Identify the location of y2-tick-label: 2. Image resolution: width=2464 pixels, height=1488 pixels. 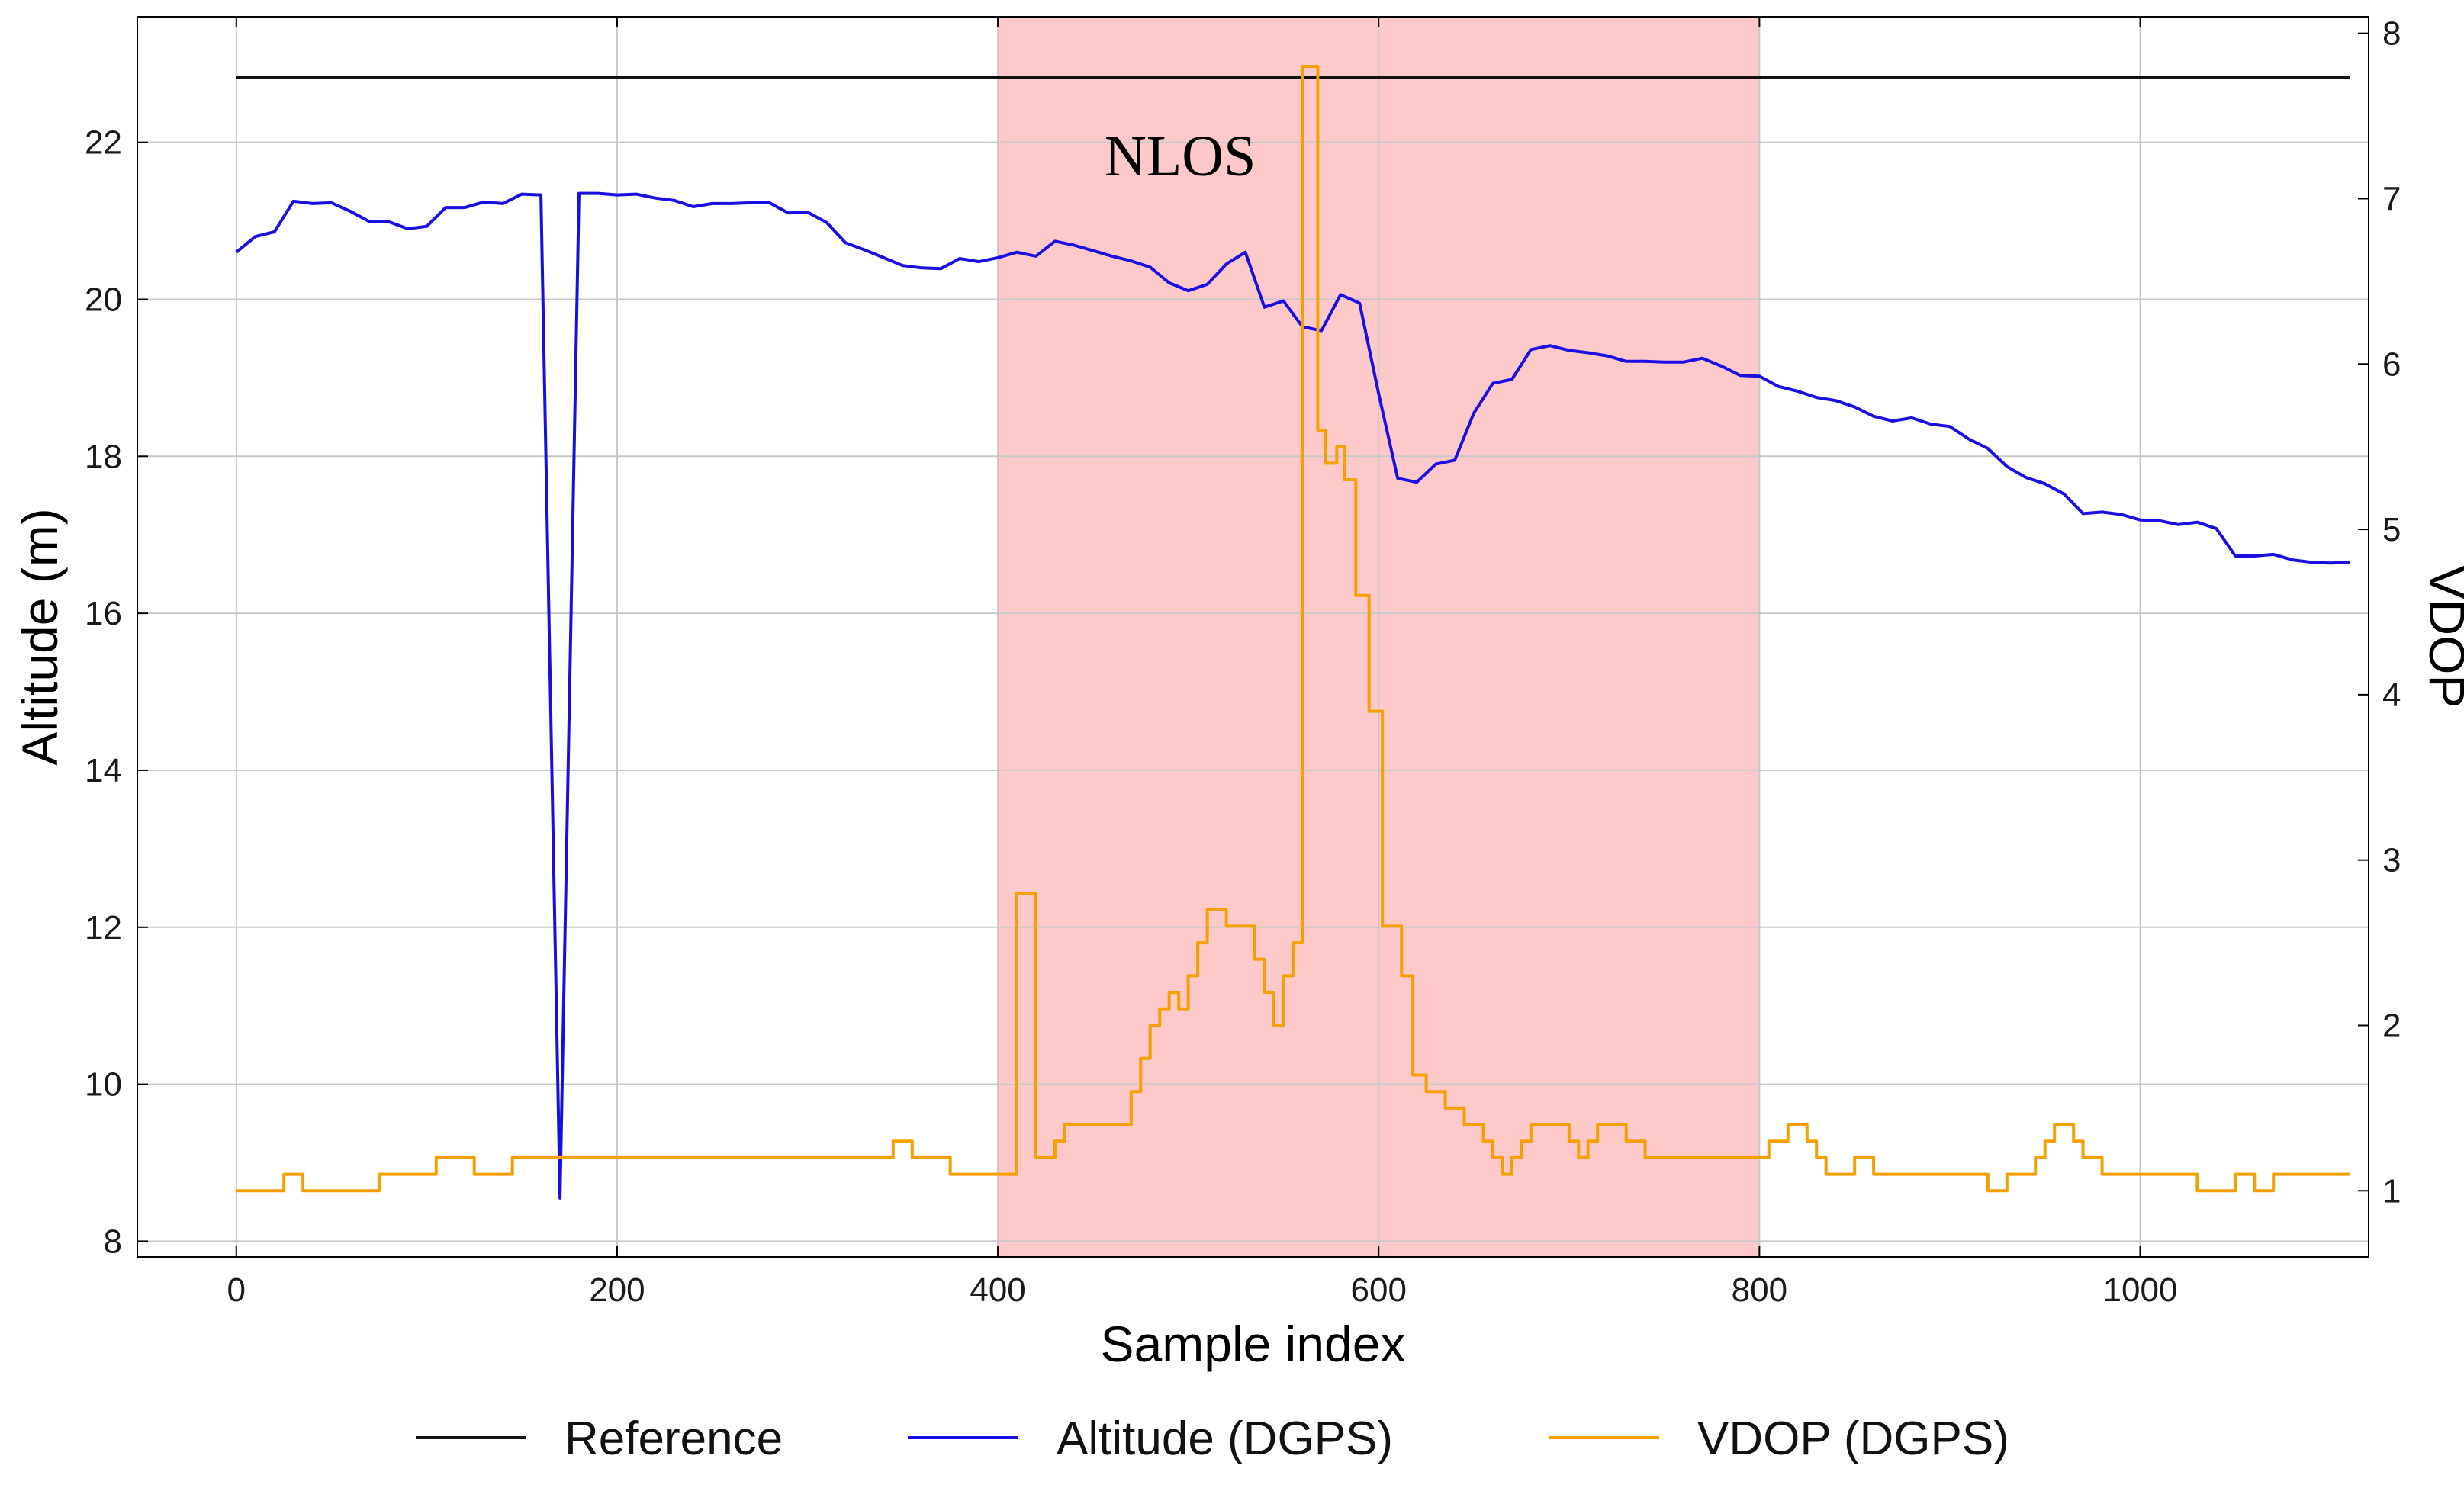
(2391, 1025).